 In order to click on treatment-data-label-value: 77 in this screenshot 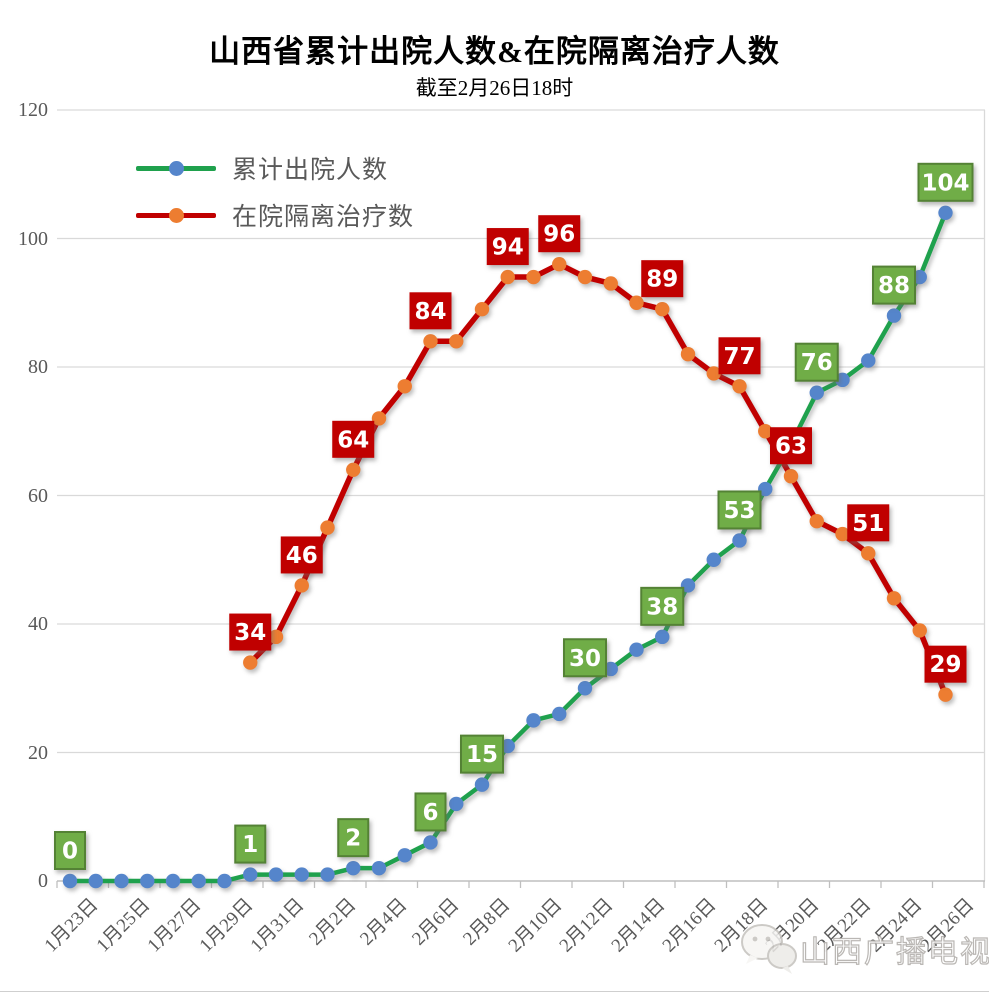, I will do `click(739, 357)`.